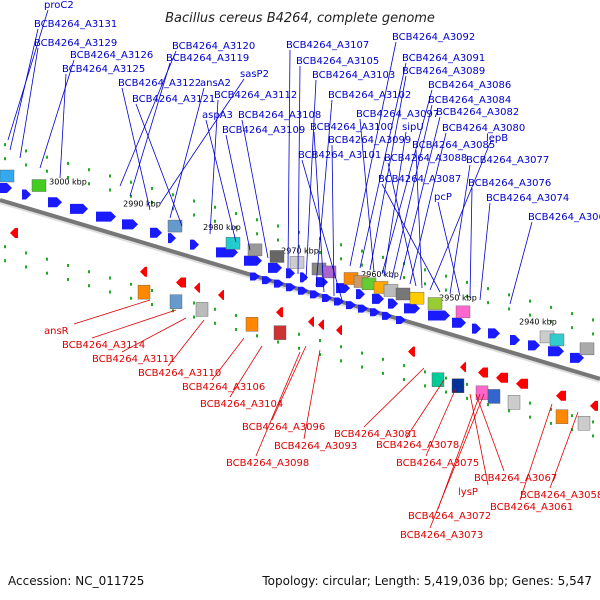 This screenshot has height=600, width=600. What do you see at coordinates (75, 24) in the screenshot?
I see `forward-gene-label: BCB4264_A3131` at bounding box center [75, 24].